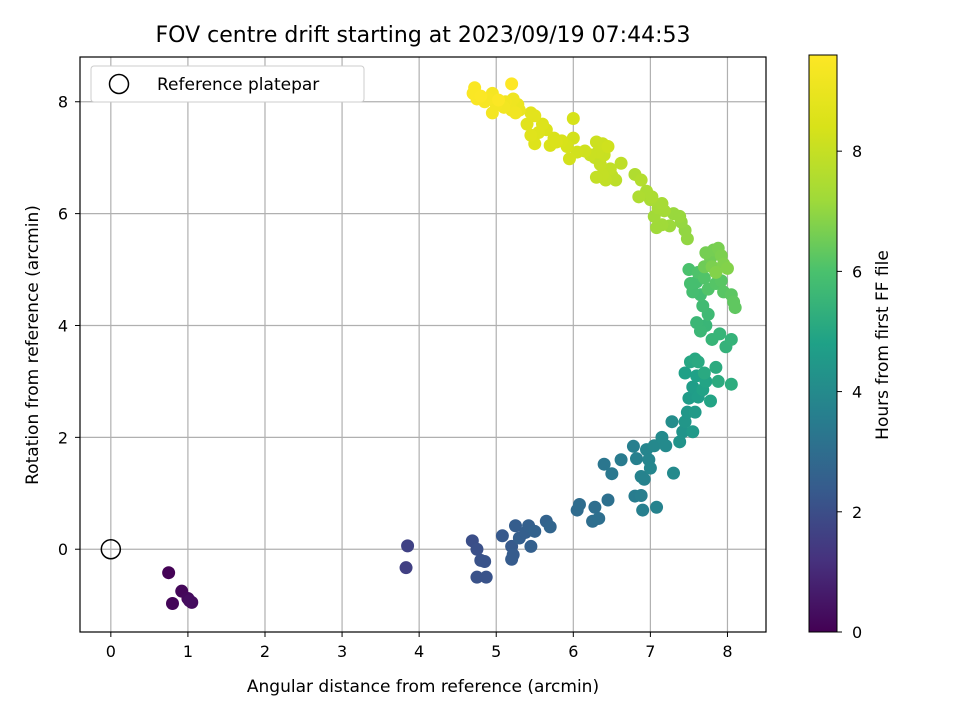 This screenshot has width=960, height=720. What do you see at coordinates (573, 651) in the screenshot?
I see `x-tick-label: 6` at bounding box center [573, 651].